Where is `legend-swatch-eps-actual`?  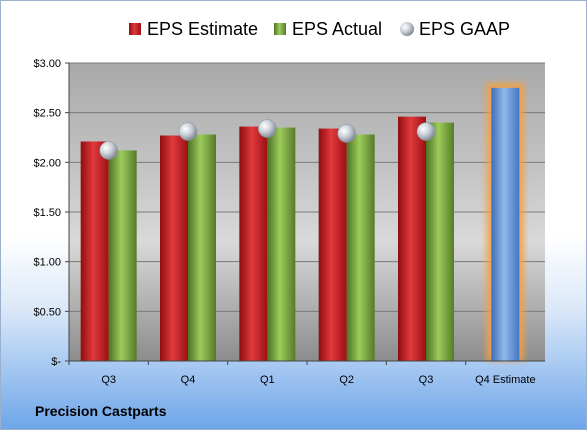
legend-swatch-eps-actual is located at coordinates (280, 29).